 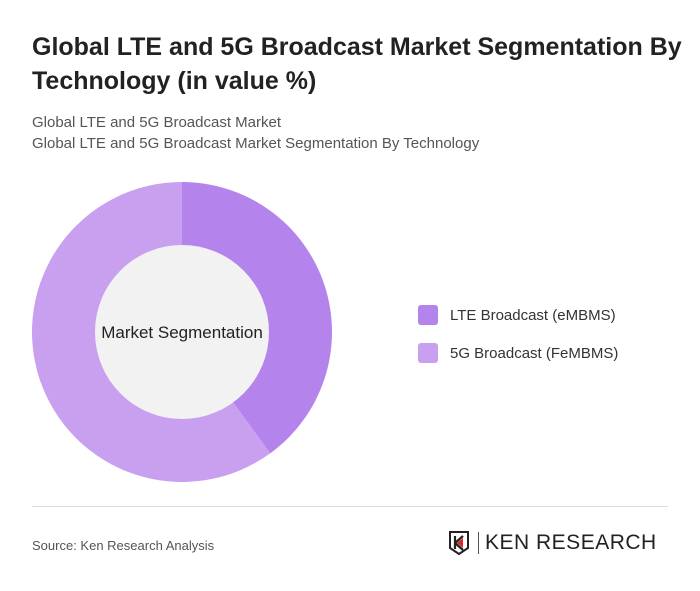 I want to click on legend-item-lte: LTE Broadcast (eMBMS), so click(x=518, y=315).